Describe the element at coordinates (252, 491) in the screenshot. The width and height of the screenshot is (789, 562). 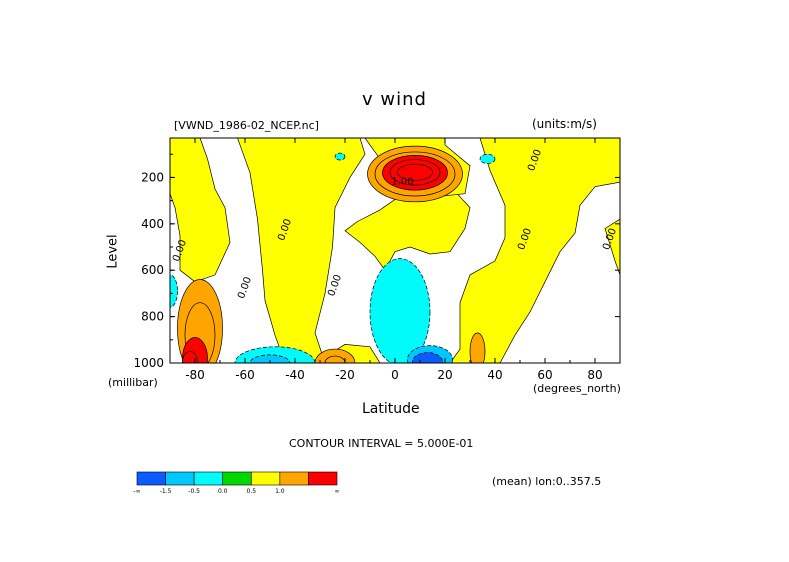
I see `colorbar-label-3: 0.5` at that location.